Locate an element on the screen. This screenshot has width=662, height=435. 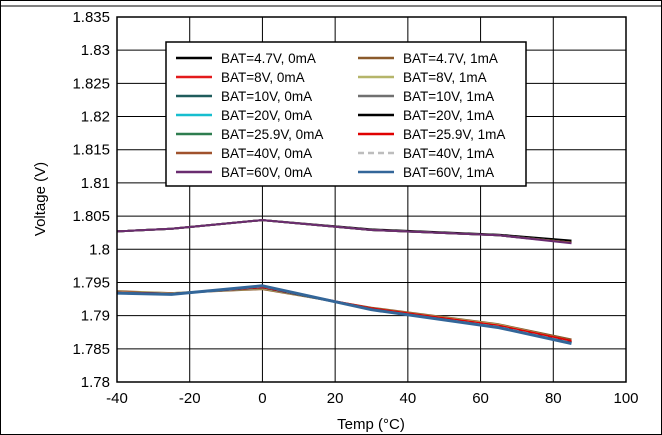
y-tick-label: 1.8 is located at coordinates (99, 249).